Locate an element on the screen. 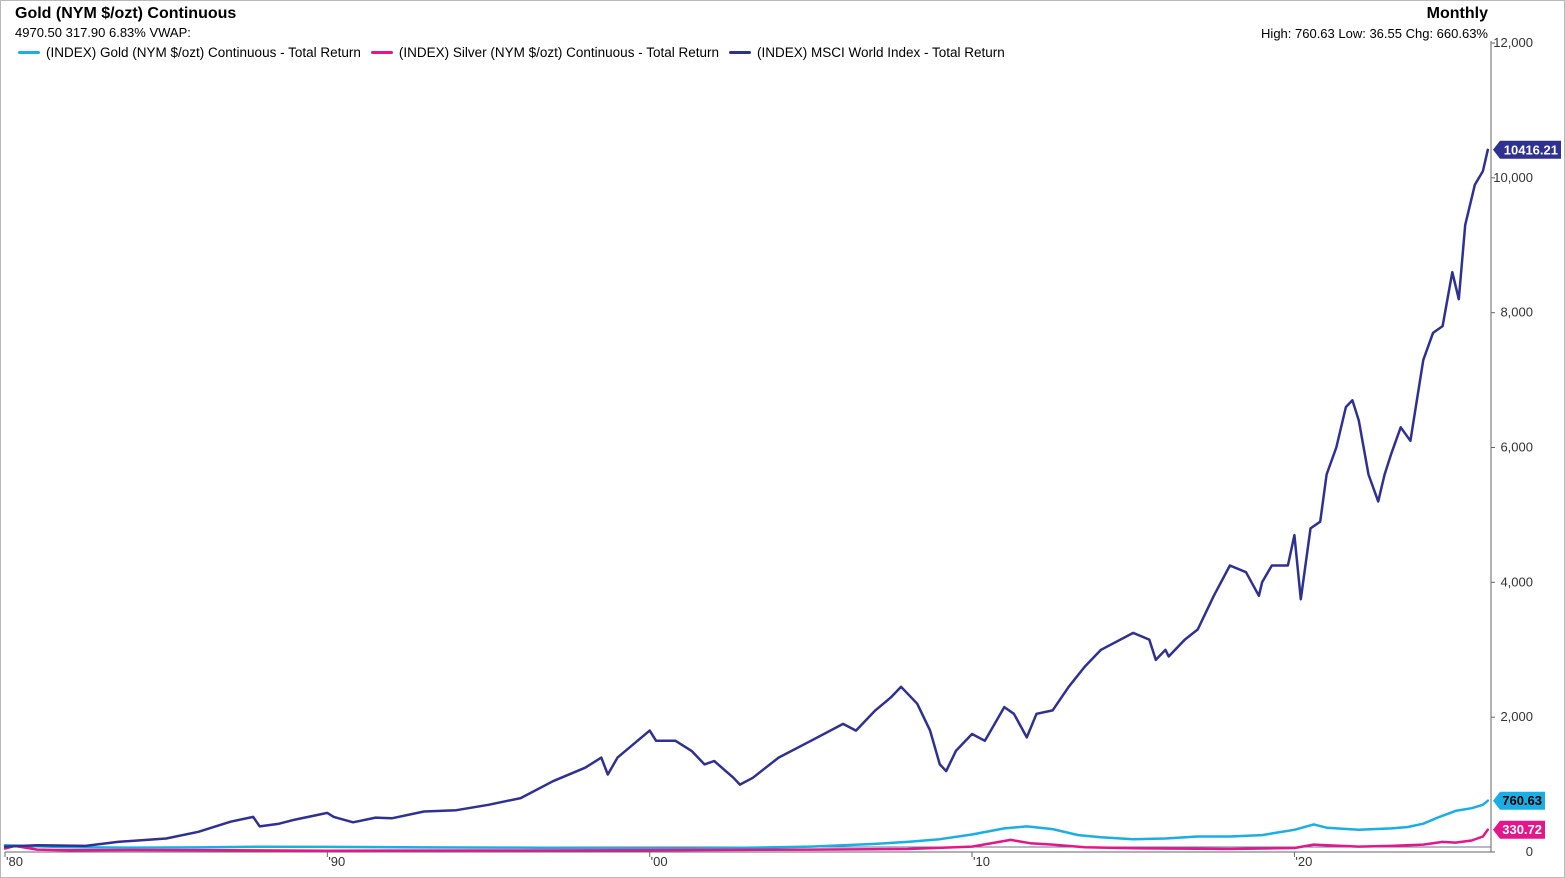  legend-item-msci: (INDEX) MSCI World Index - Total Return is located at coordinates (866, 52).